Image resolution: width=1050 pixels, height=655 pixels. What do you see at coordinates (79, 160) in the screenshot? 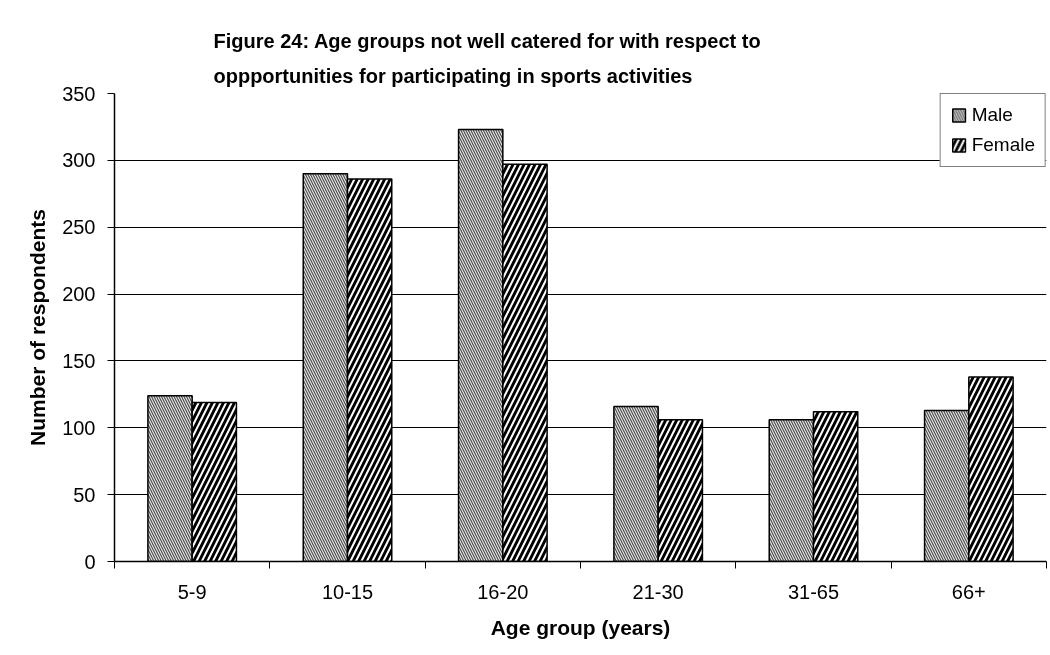
I see `y-tick-label: 300` at bounding box center [79, 160].